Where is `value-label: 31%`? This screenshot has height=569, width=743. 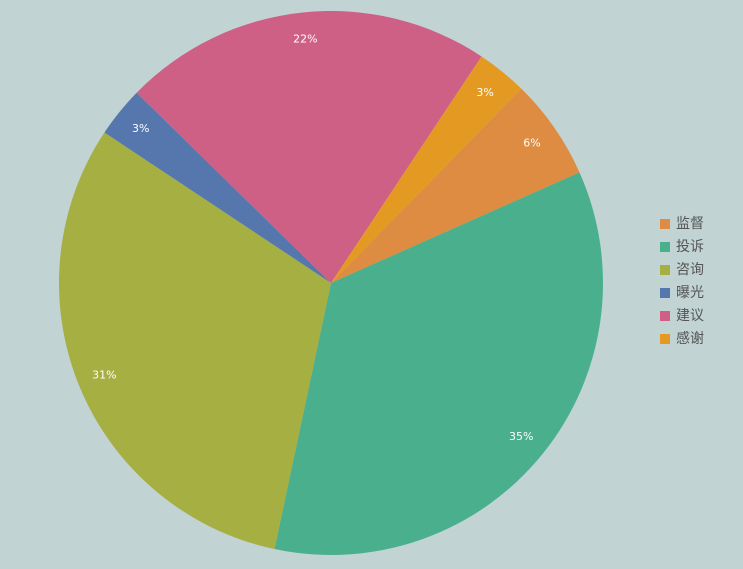 value-label: 31% is located at coordinates (104, 374).